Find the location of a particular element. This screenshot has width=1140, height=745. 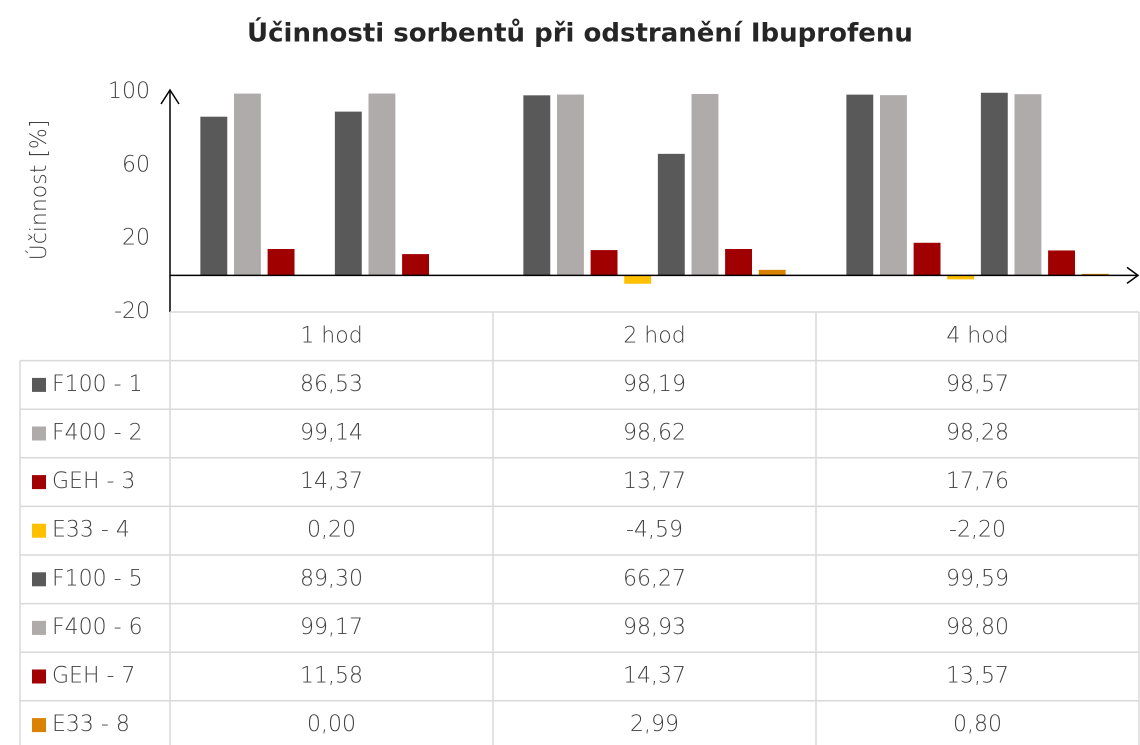

legend-label: F400 - 2 is located at coordinates (97, 433).